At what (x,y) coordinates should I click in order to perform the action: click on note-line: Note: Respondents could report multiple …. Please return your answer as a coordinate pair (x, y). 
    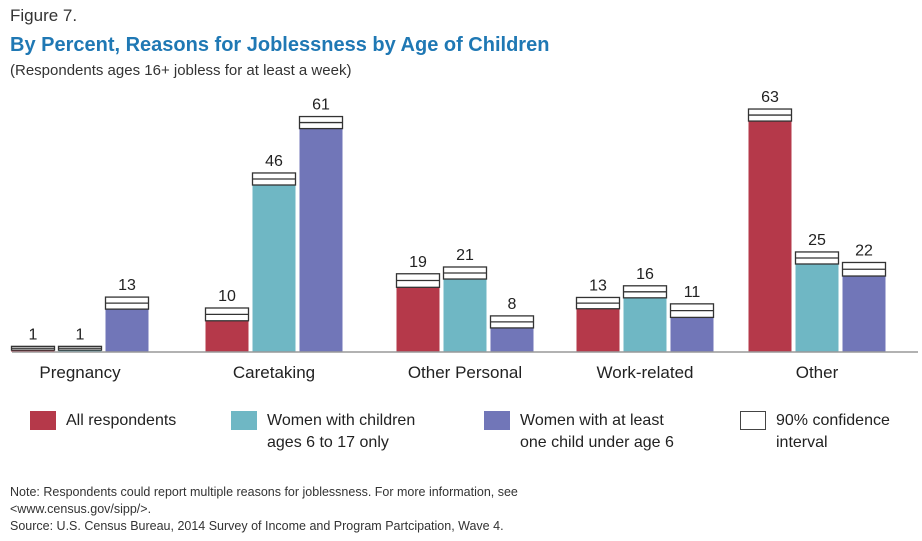
    Looking at the image, I should click on (264, 492).